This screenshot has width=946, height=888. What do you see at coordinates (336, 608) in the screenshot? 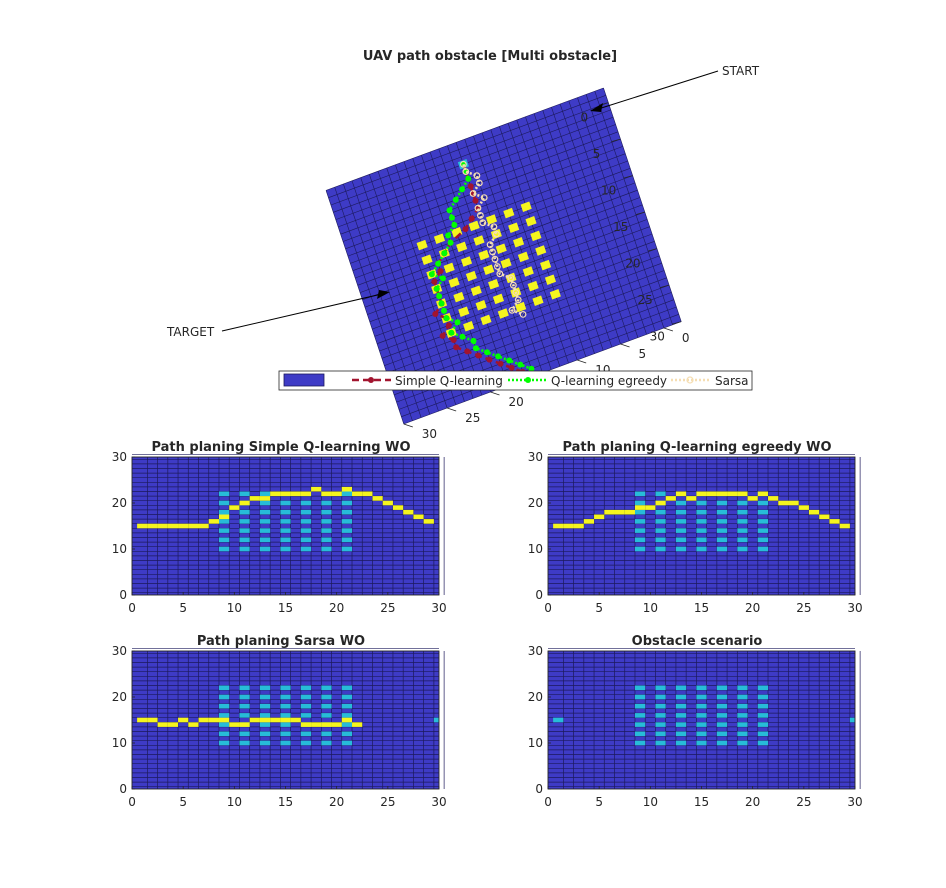
I see `x-tick-label: 20` at bounding box center [336, 608].